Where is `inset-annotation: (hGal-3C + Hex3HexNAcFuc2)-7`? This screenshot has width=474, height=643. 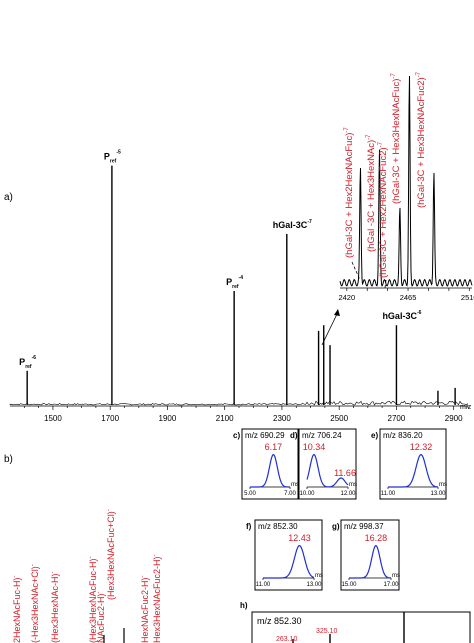
inset-annotation: (hGal-3C + Hex3HexNAcFuc2)-7 is located at coordinates (421, 139).